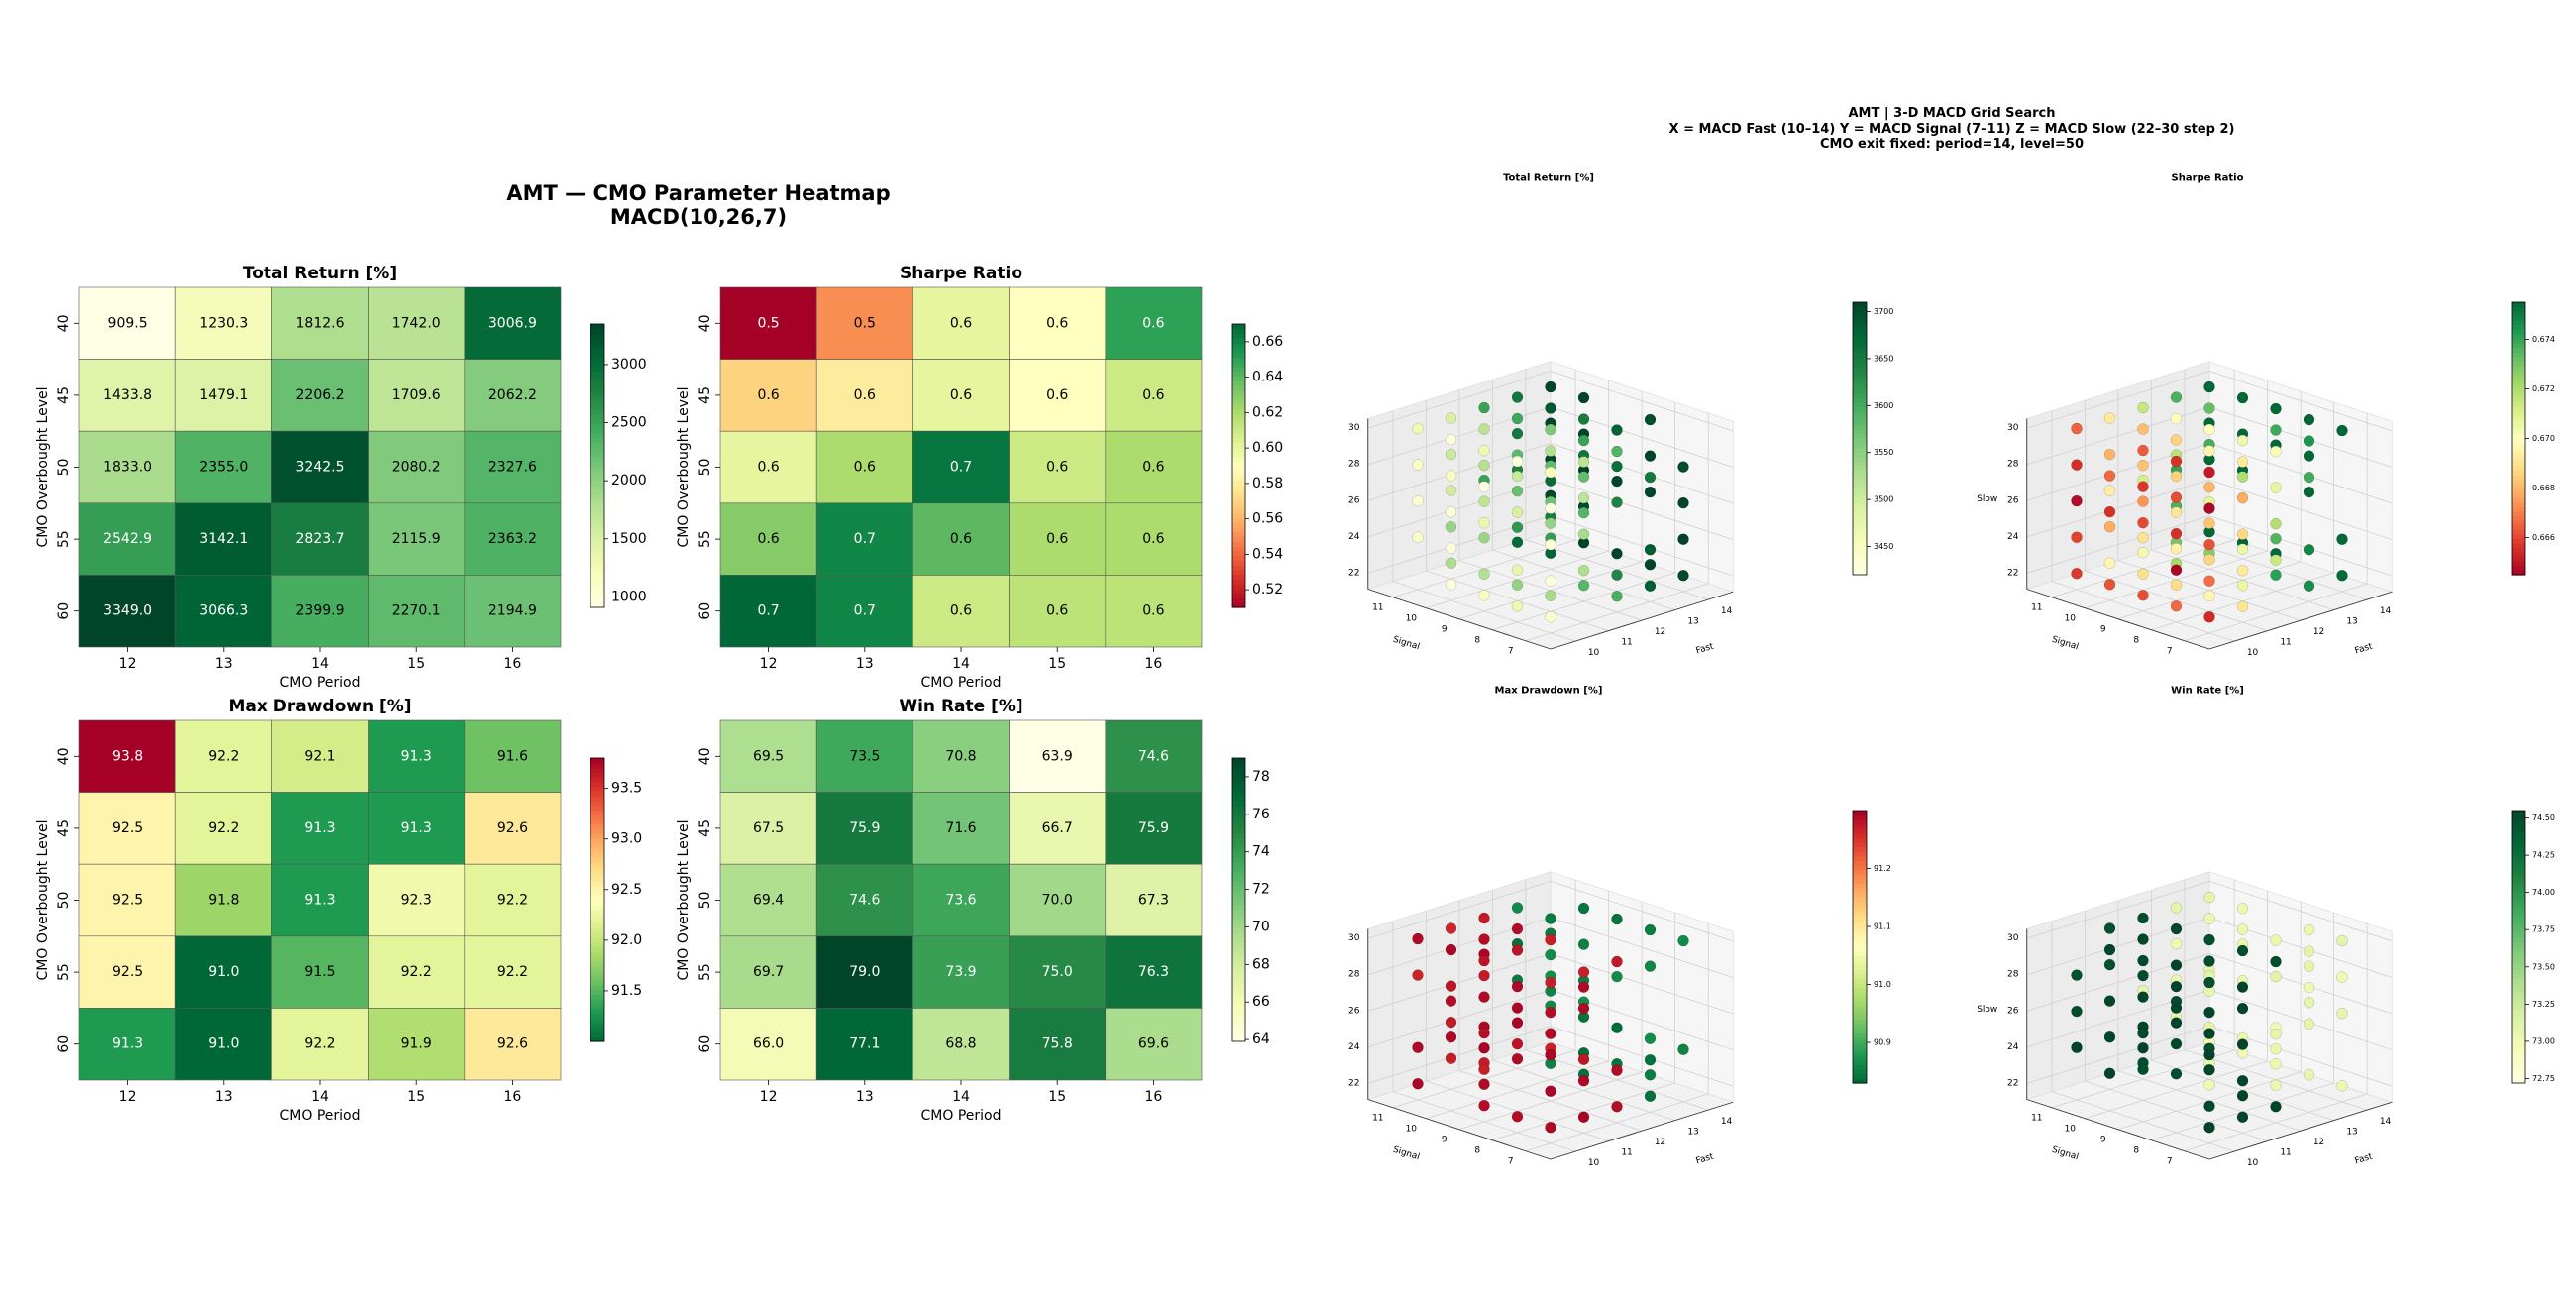  Describe the element at coordinates (1268, 412) in the screenshot. I see `colorbar-tick-label: 0.62` at that location.